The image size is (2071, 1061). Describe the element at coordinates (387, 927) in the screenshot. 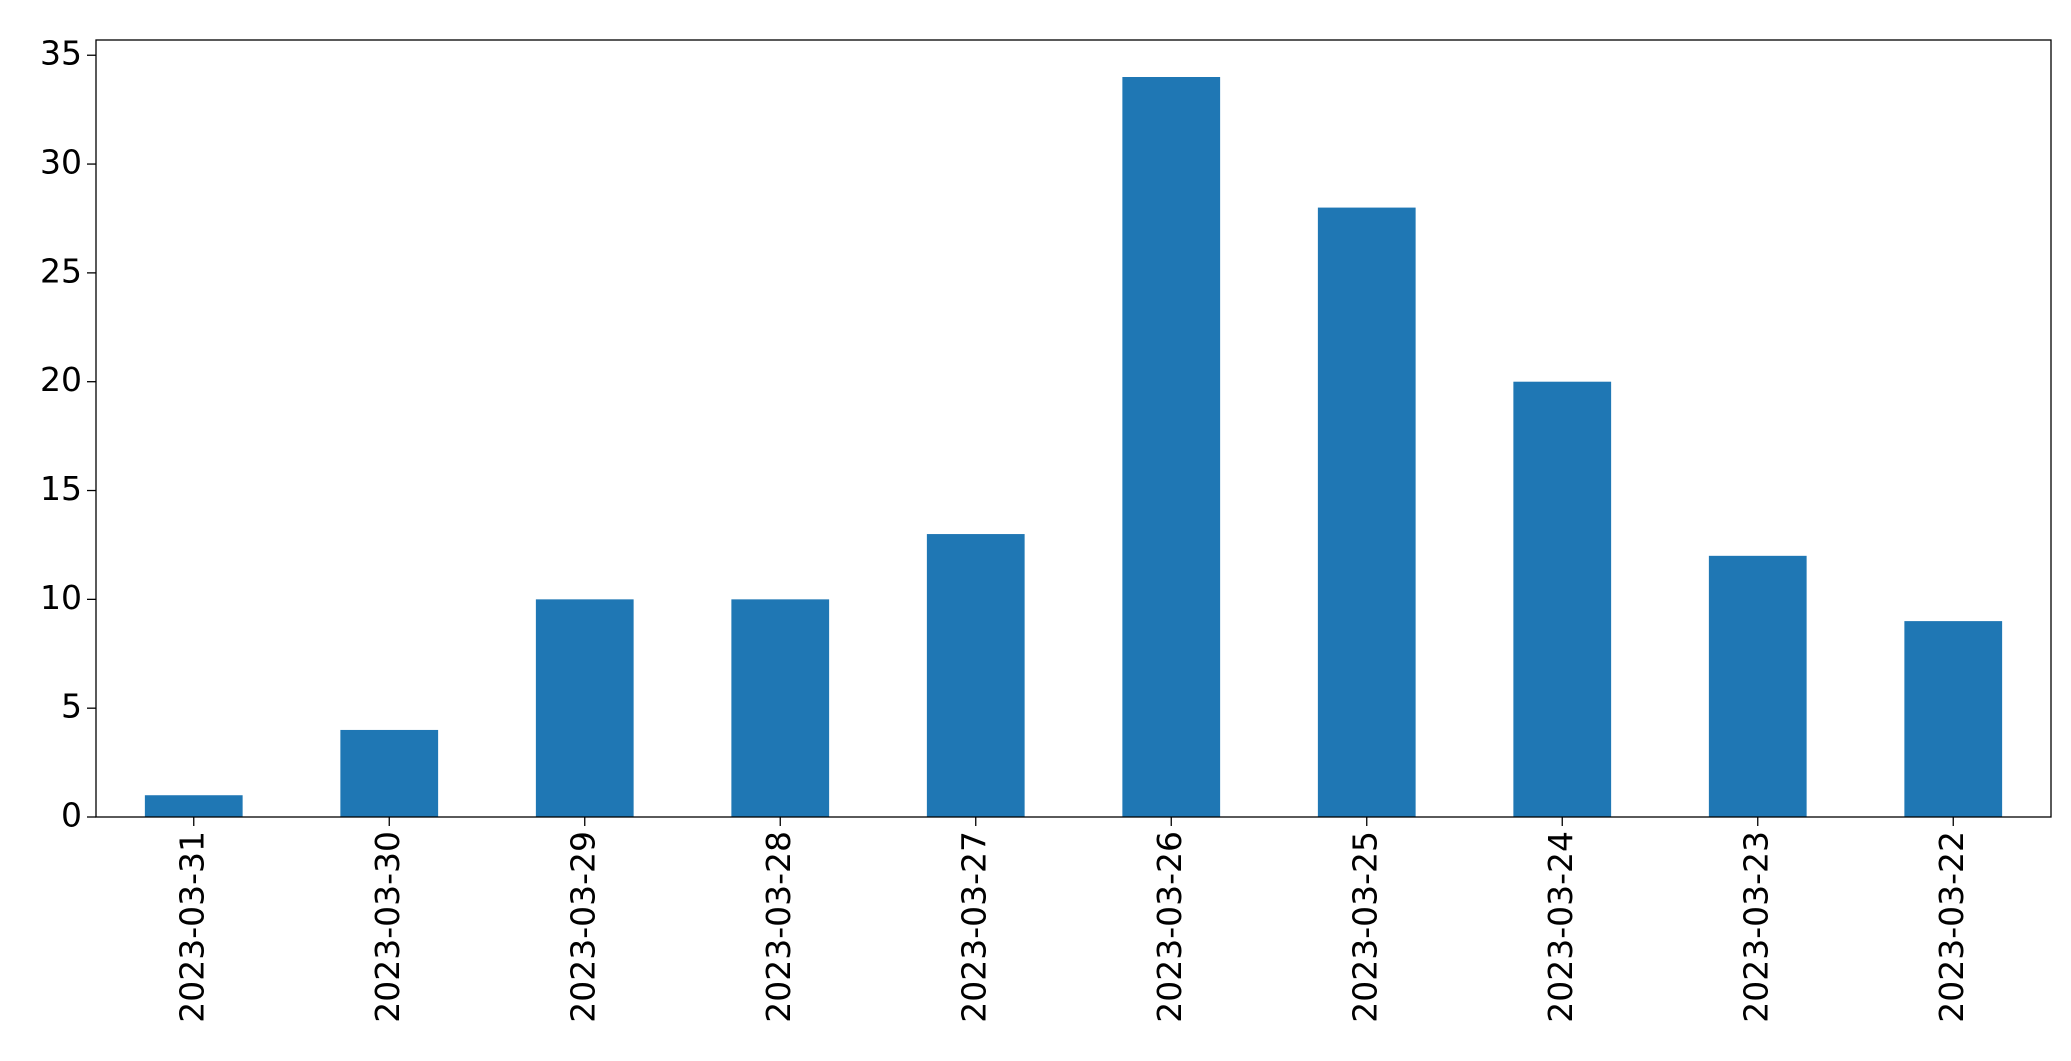

I see `x-tick-label: 2023-03-30` at that location.